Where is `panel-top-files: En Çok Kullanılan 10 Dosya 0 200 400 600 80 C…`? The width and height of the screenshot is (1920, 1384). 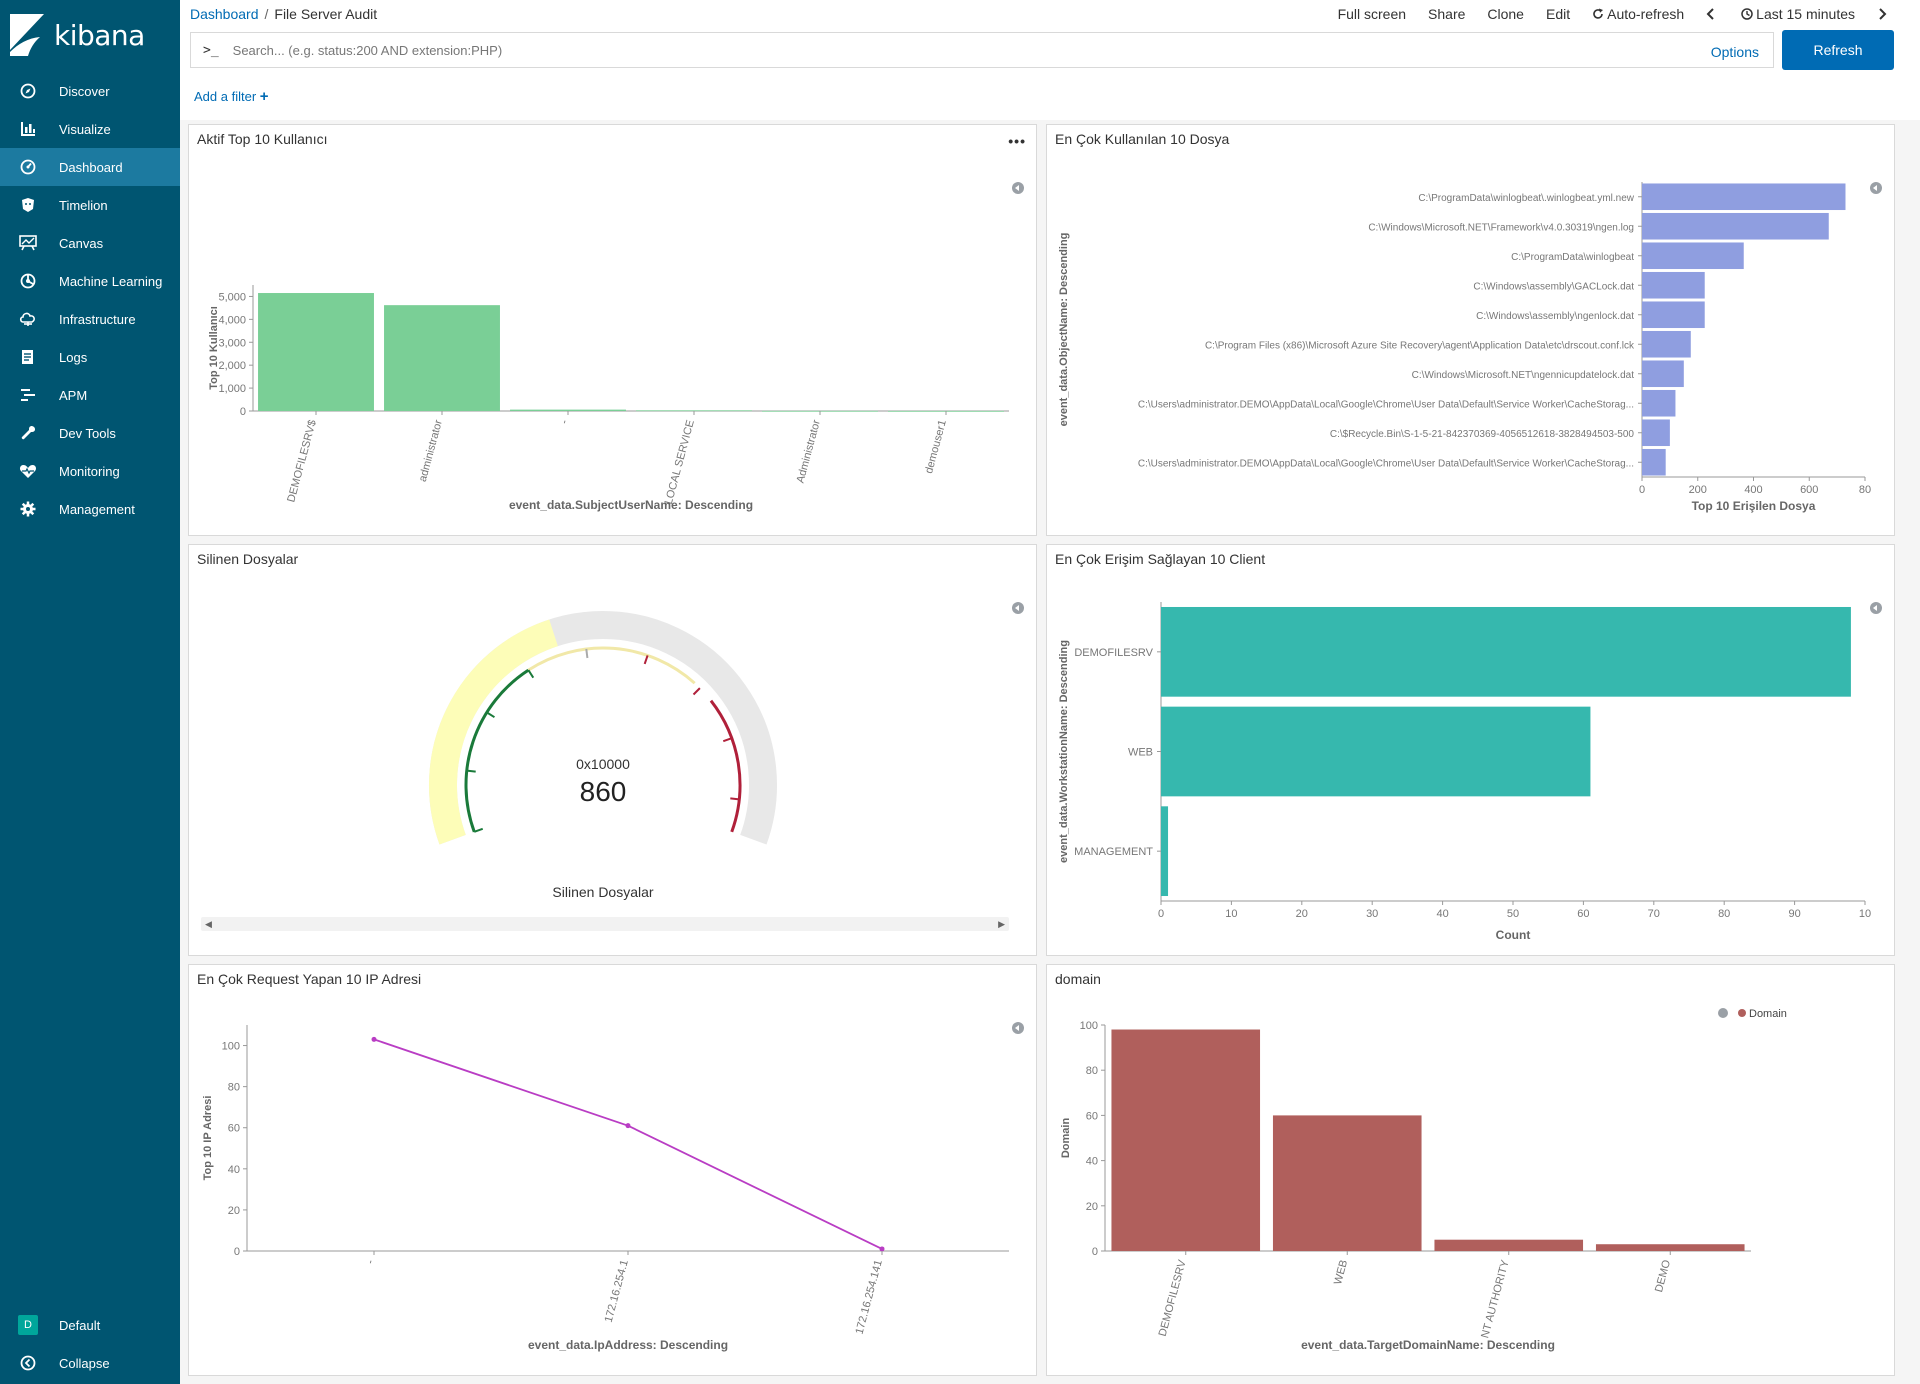
panel-top-files: En Çok Kullanılan 10 Dosya 0 200 400 600 80 C… is located at coordinates (1470, 330).